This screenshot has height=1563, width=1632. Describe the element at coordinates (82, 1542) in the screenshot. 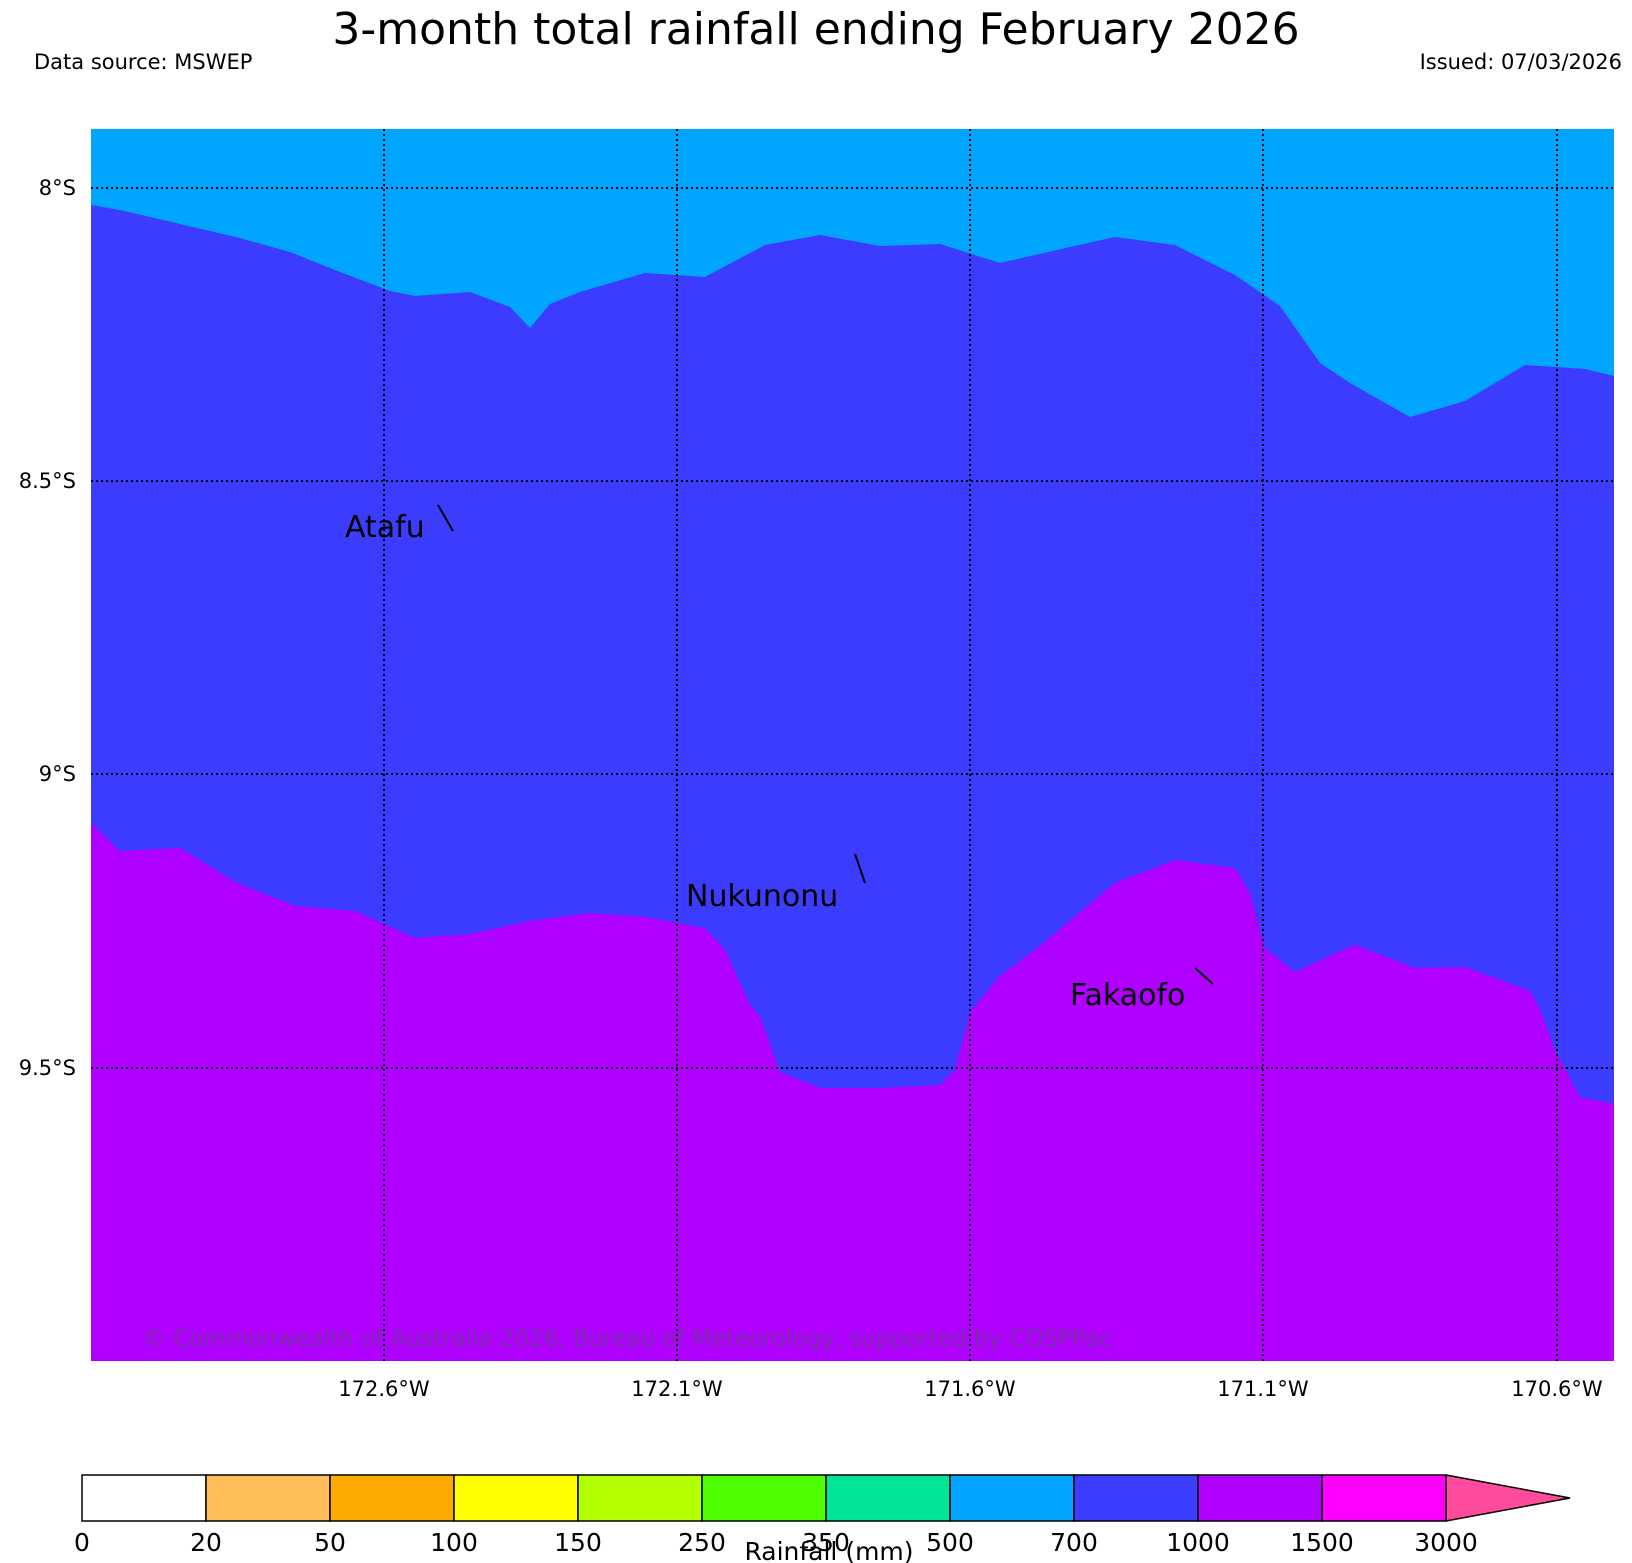

I see `colorbar-tick-label: 0` at that location.